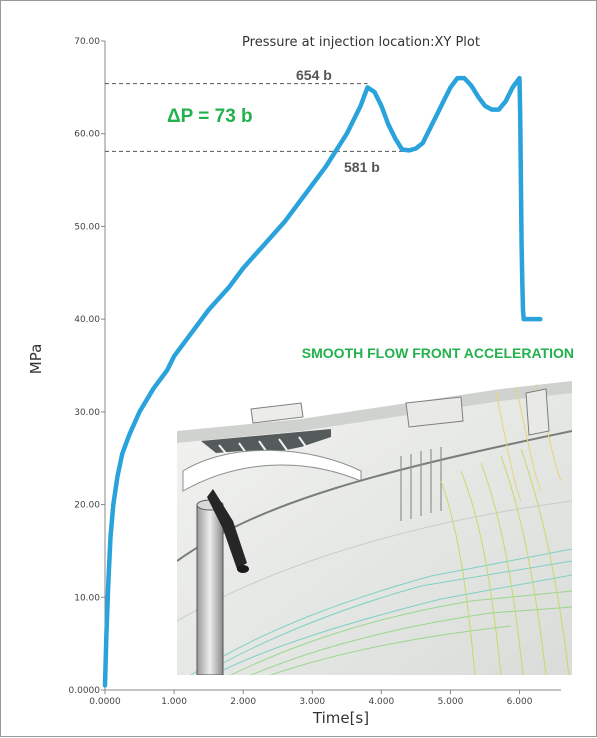  I want to click on y-tick-label: 30.00, so click(87, 413).